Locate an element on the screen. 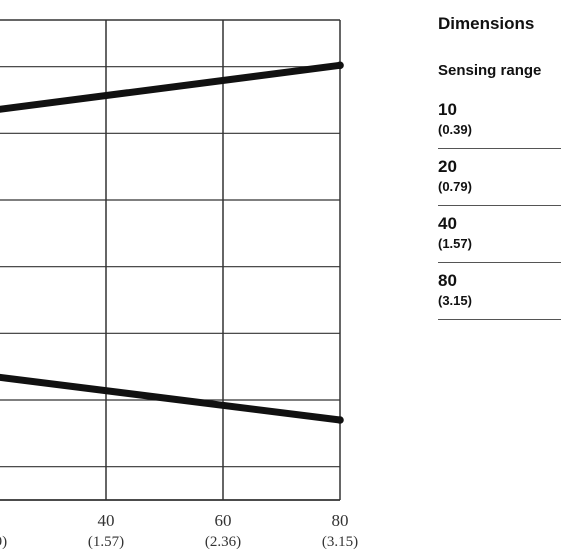  row-inch-value: (0.39) is located at coordinates (455, 129).